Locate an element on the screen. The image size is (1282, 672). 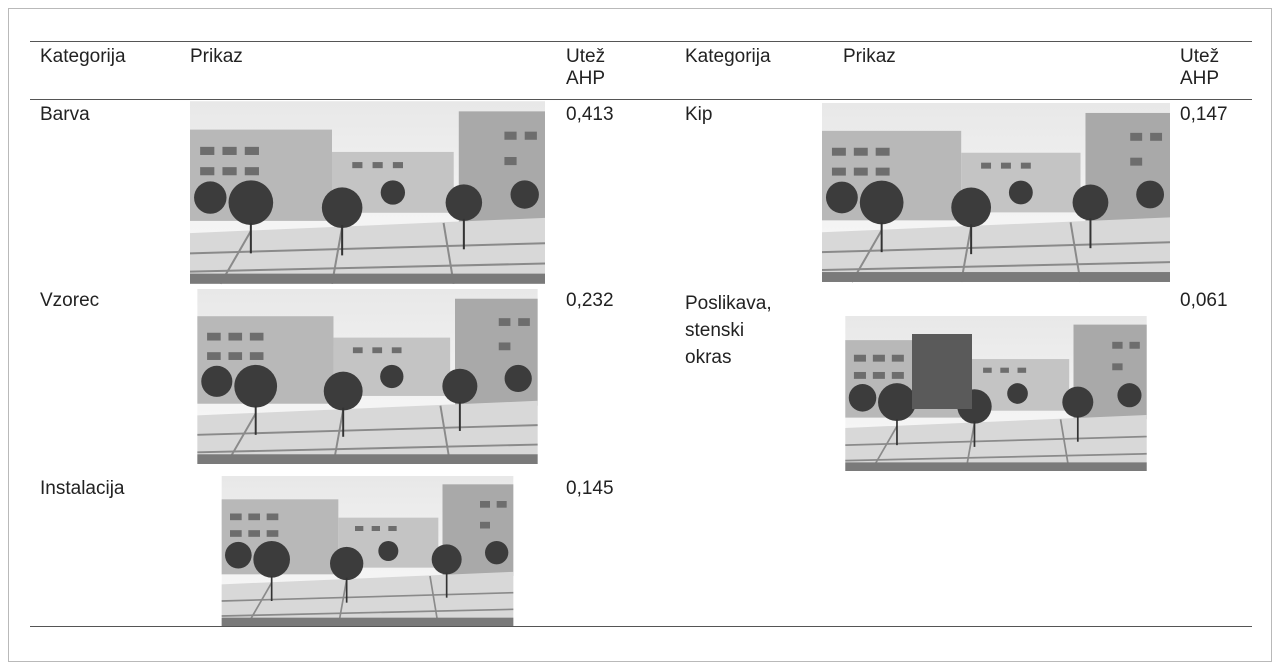
weight-cell: 0,145 is located at coordinates (590, 488).